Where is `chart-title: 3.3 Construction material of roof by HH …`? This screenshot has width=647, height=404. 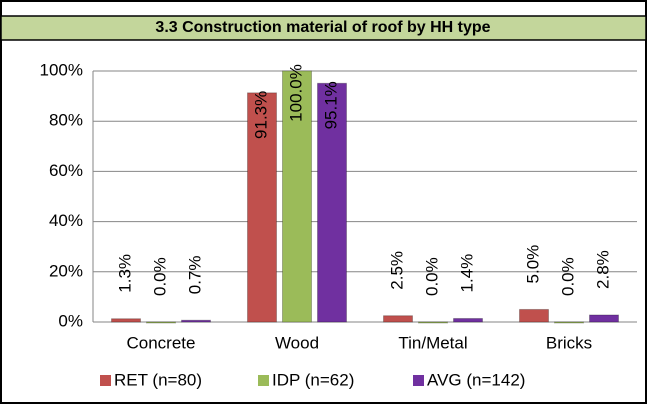 chart-title: 3.3 Construction material of roof by HH … is located at coordinates (322, 27).